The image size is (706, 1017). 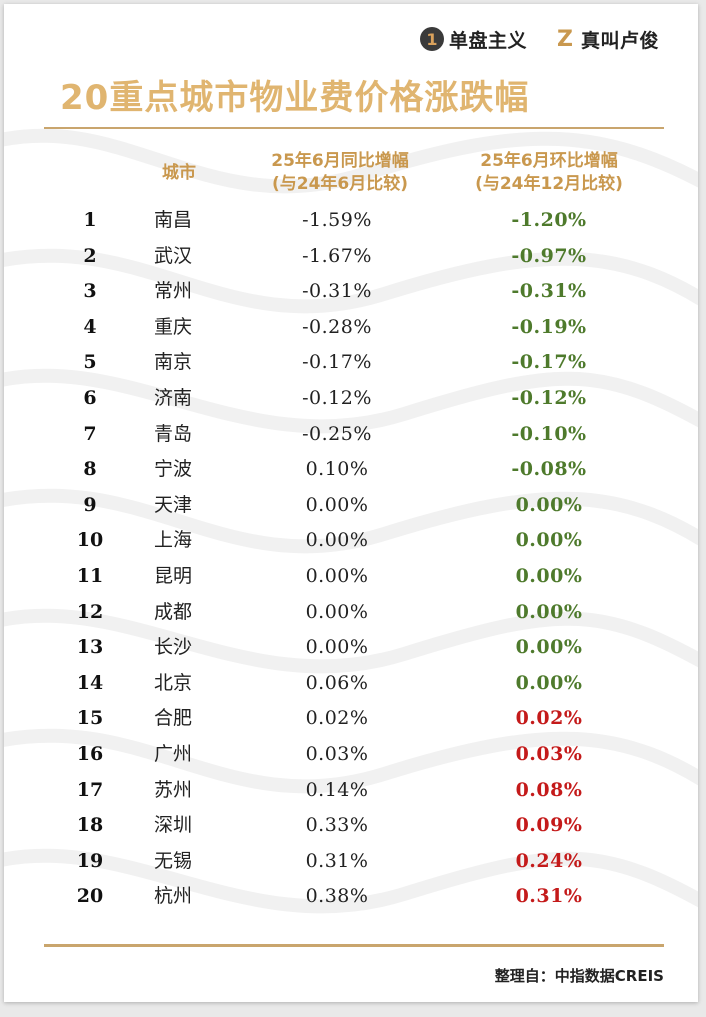 I want to click on yoy-cell: -1.67%, so click(x=337, y=255).